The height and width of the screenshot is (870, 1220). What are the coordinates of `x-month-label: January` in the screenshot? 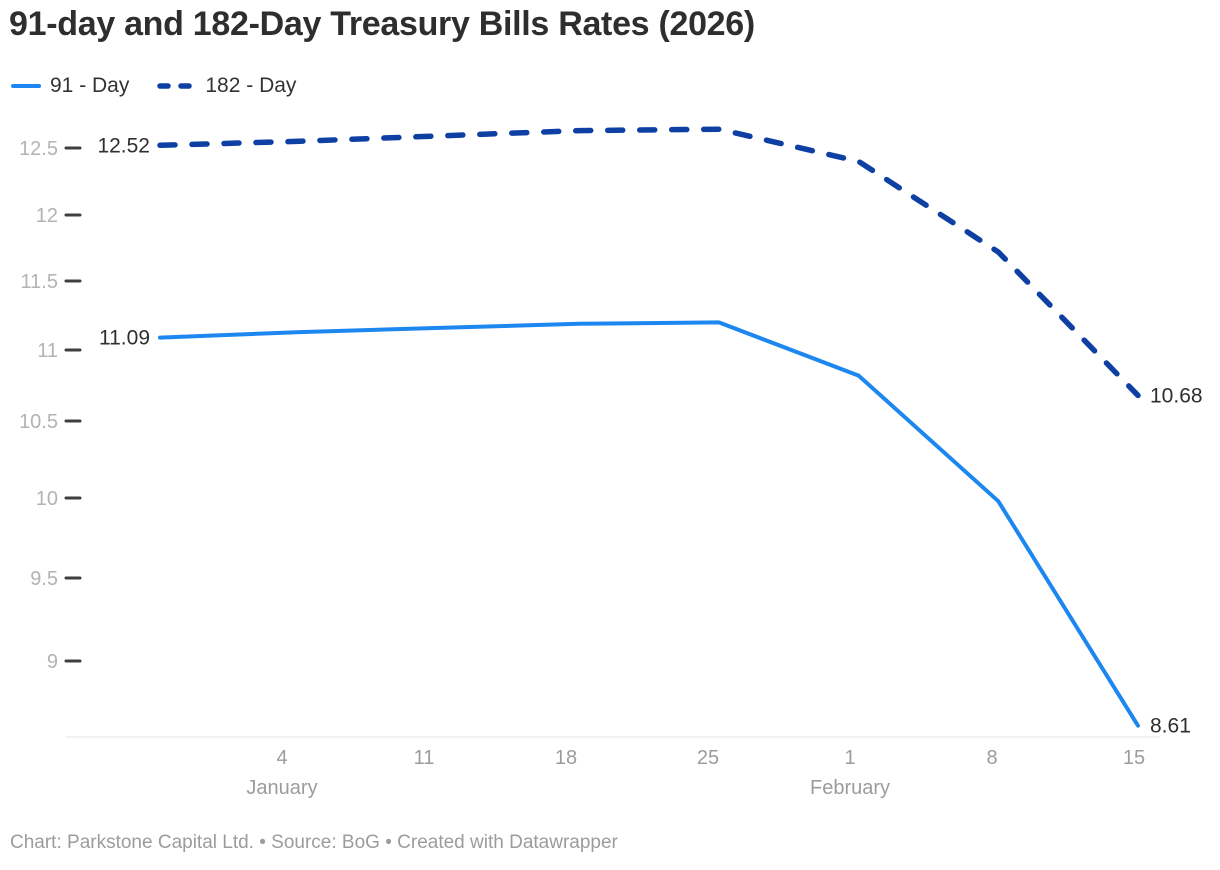 It's located at (281, 788).